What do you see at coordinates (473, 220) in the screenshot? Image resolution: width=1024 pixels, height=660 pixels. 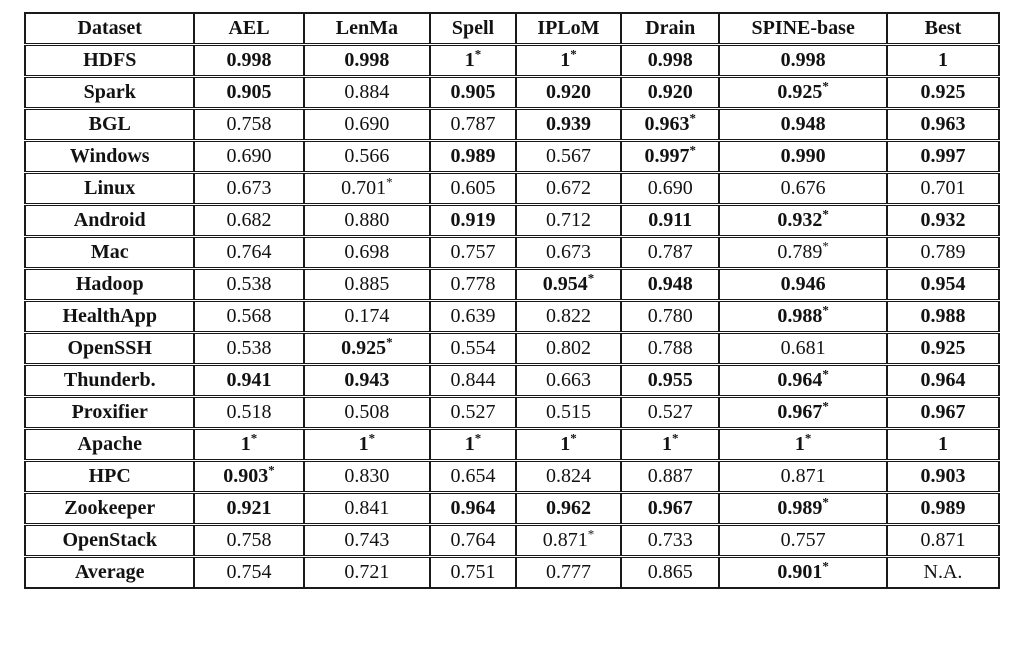 I see `metric-value: 0.919` at bounding box center [473, 220].